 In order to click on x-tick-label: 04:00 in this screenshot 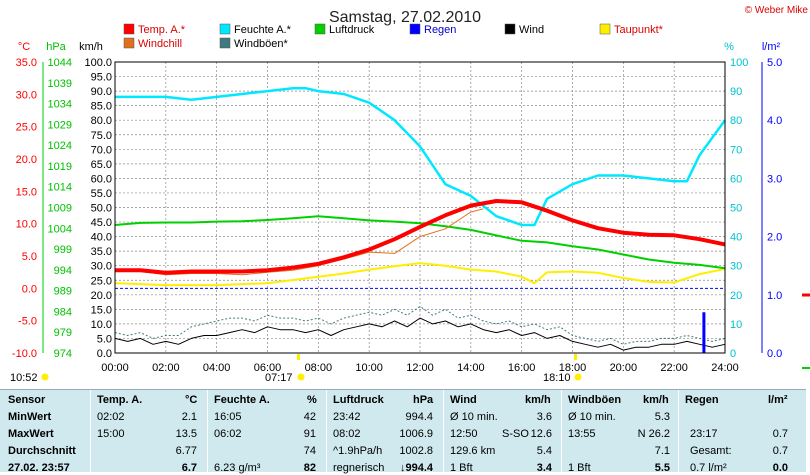, I will do `click(217, 368)`.